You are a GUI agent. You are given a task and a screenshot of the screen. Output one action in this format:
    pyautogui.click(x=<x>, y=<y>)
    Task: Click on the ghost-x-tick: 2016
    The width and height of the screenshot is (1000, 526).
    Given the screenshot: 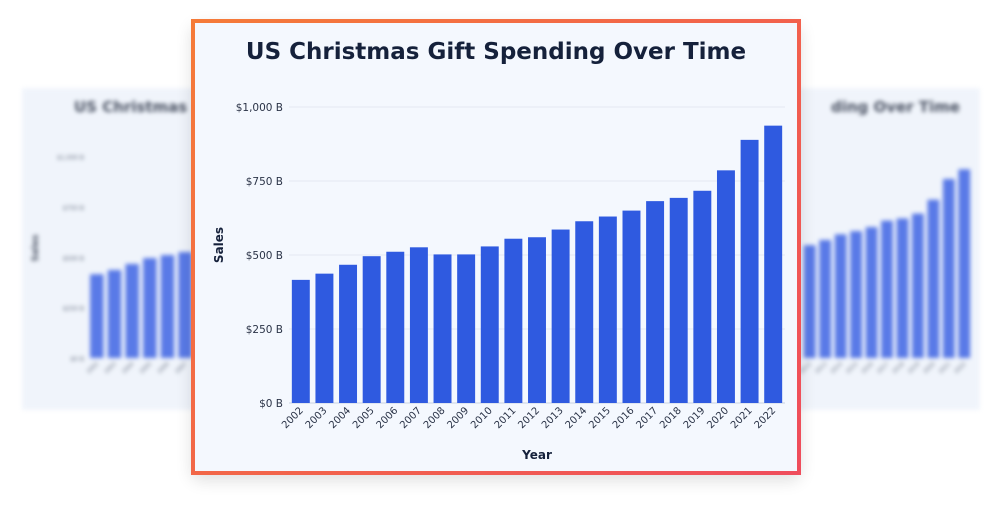 What is the action you would take?
    pyautogui.click(x=868, y=368)
    